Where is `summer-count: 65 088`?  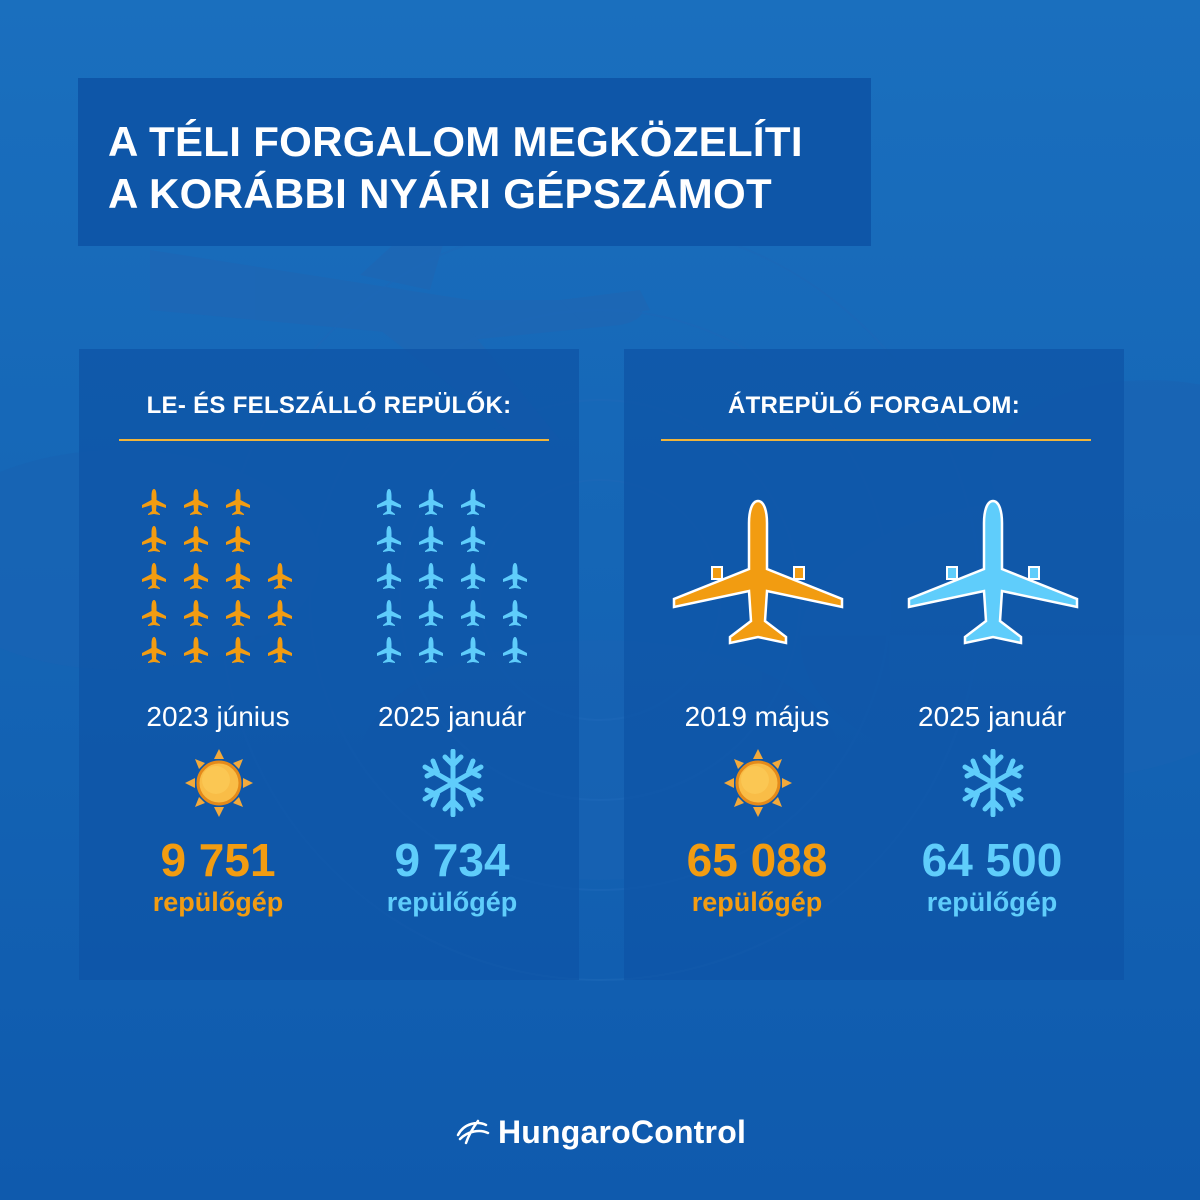
summer-count: 65 088 is located at coordinates (757, 860).